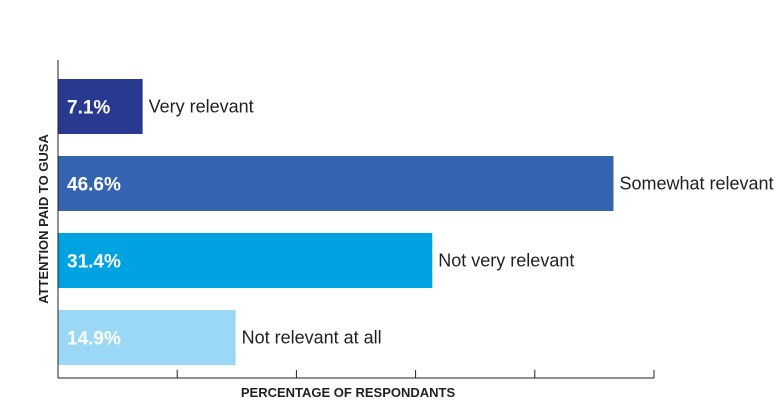 The image size is (779, 412). I want to click on bar-value-label: 14.9%, so click(94, 339).